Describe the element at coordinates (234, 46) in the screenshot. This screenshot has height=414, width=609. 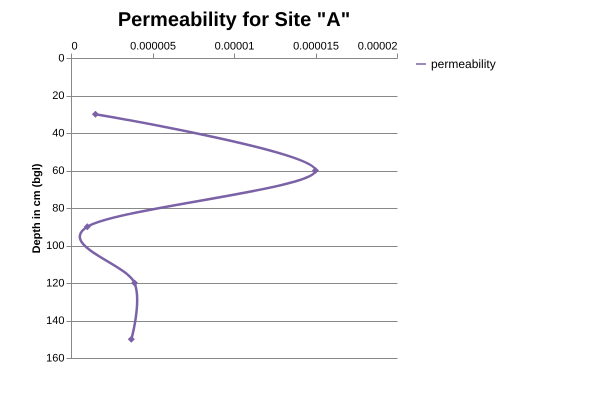
I see `x-tick-label: 0.00001` at that location.